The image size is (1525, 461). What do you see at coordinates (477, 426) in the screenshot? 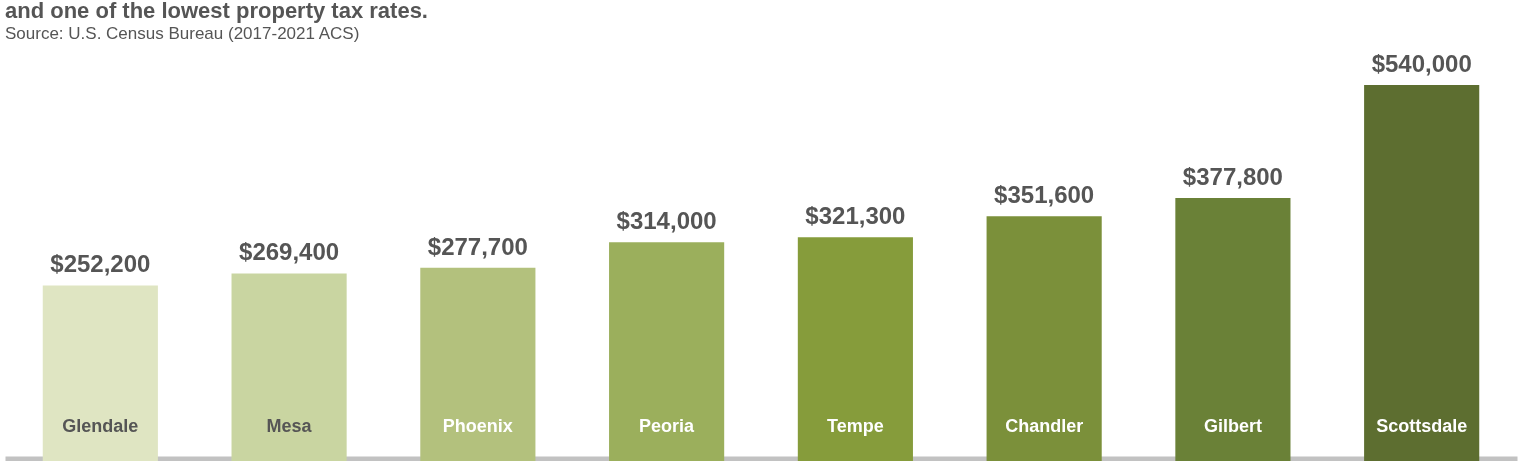
I see `x-tick-label: Phoenix` at bounding box center [477, 426].